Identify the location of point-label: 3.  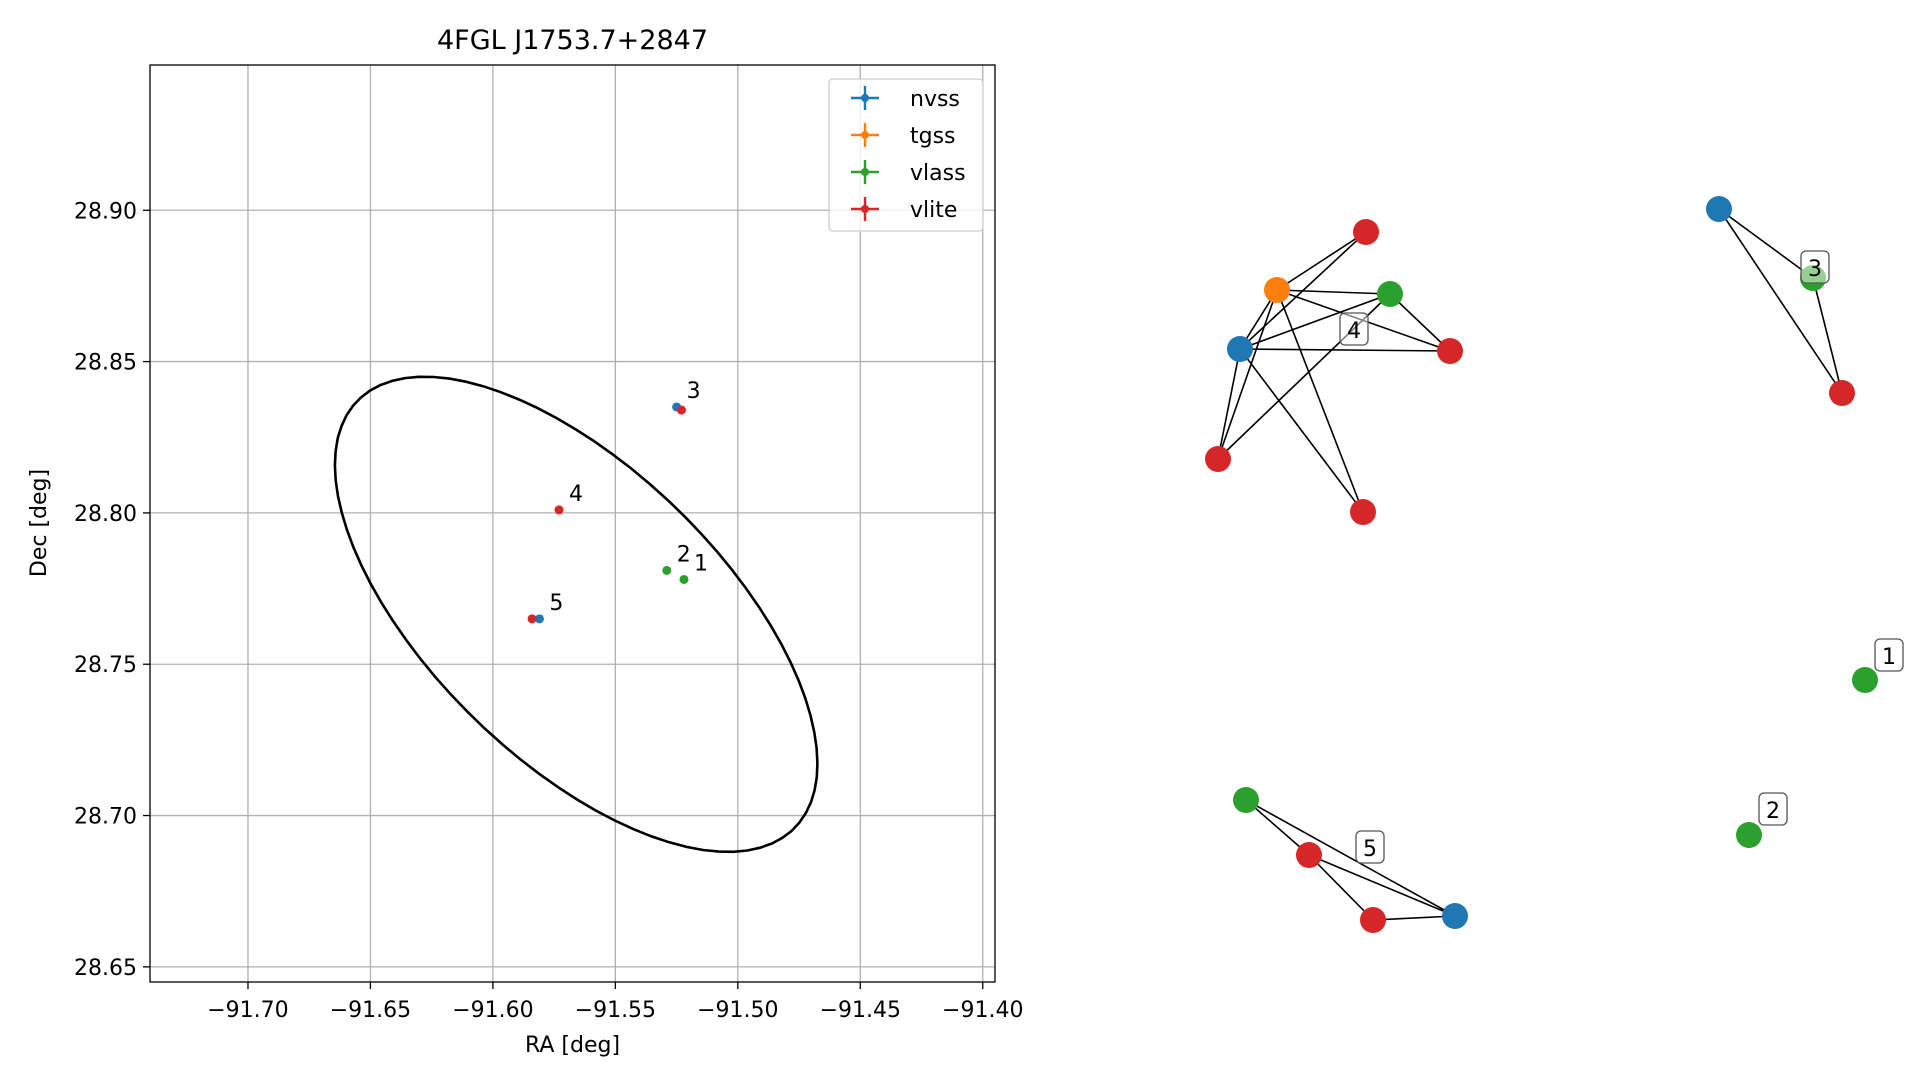
(694, 391).